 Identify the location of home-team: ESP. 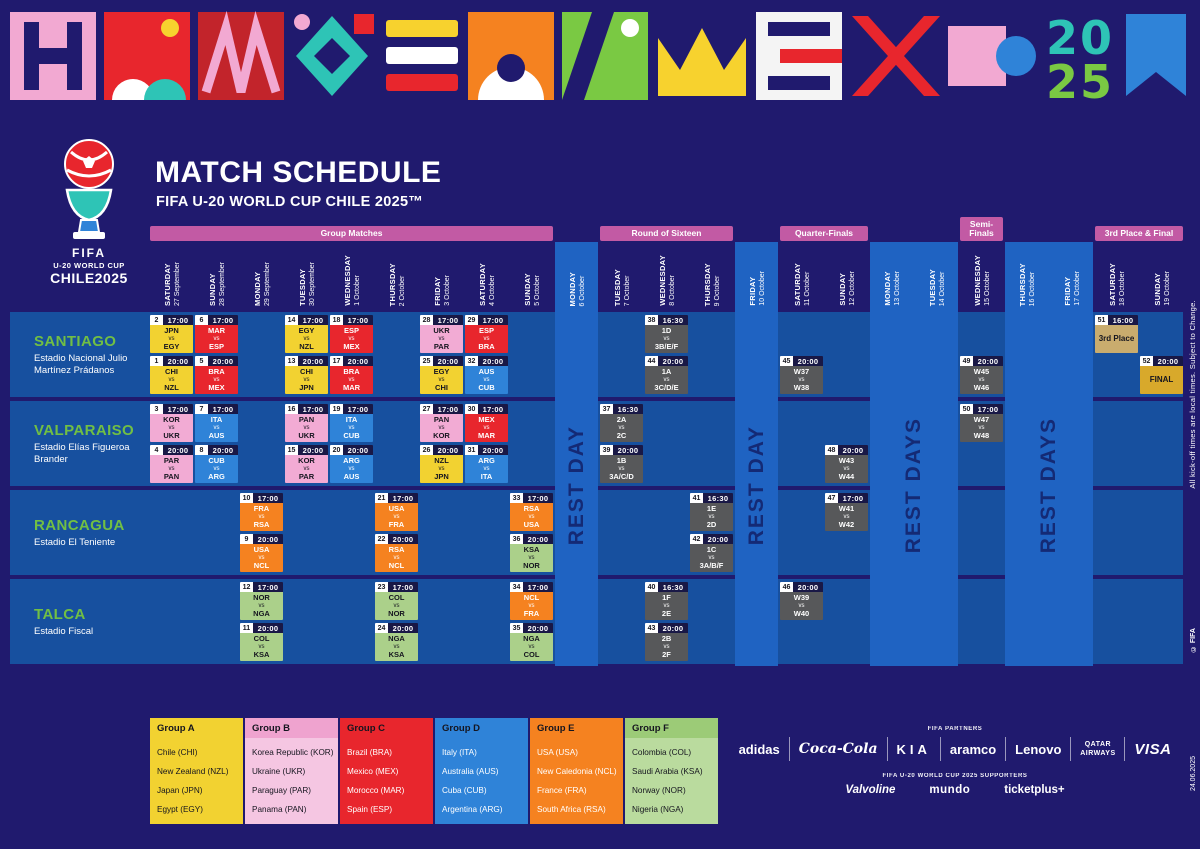
(351, 330).